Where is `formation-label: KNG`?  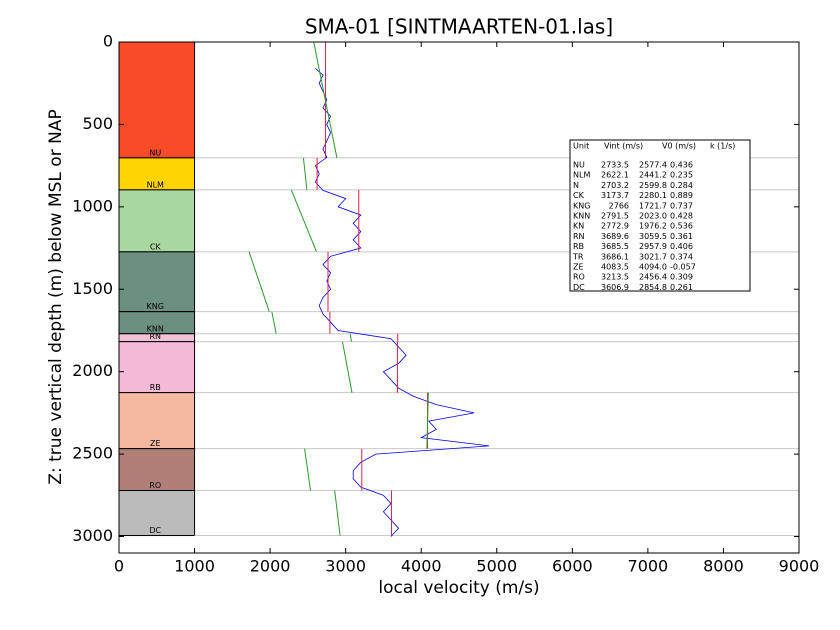 formation-label: KNG is located at coordinates (155, 306).